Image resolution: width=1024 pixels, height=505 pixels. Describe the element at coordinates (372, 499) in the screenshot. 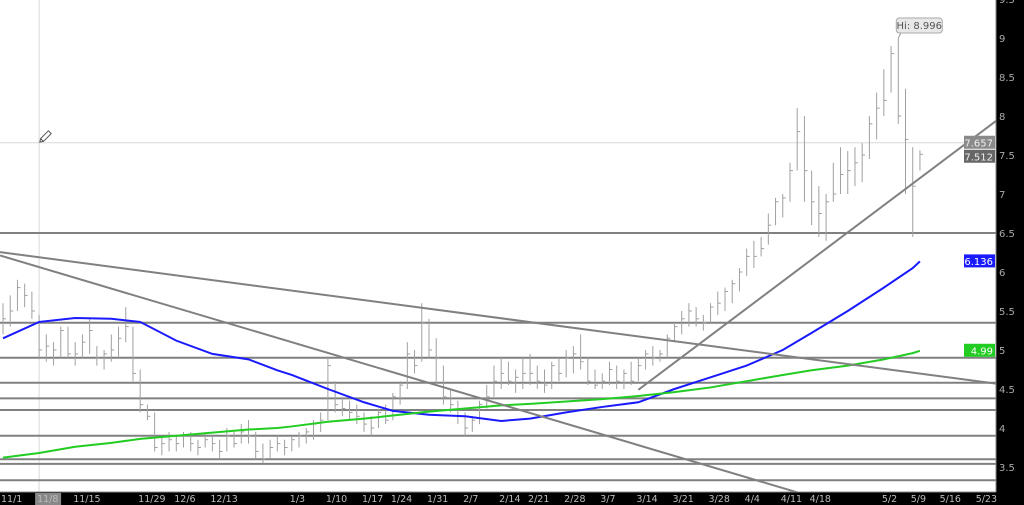

I see `x-tick-label: 1/17` at that location.